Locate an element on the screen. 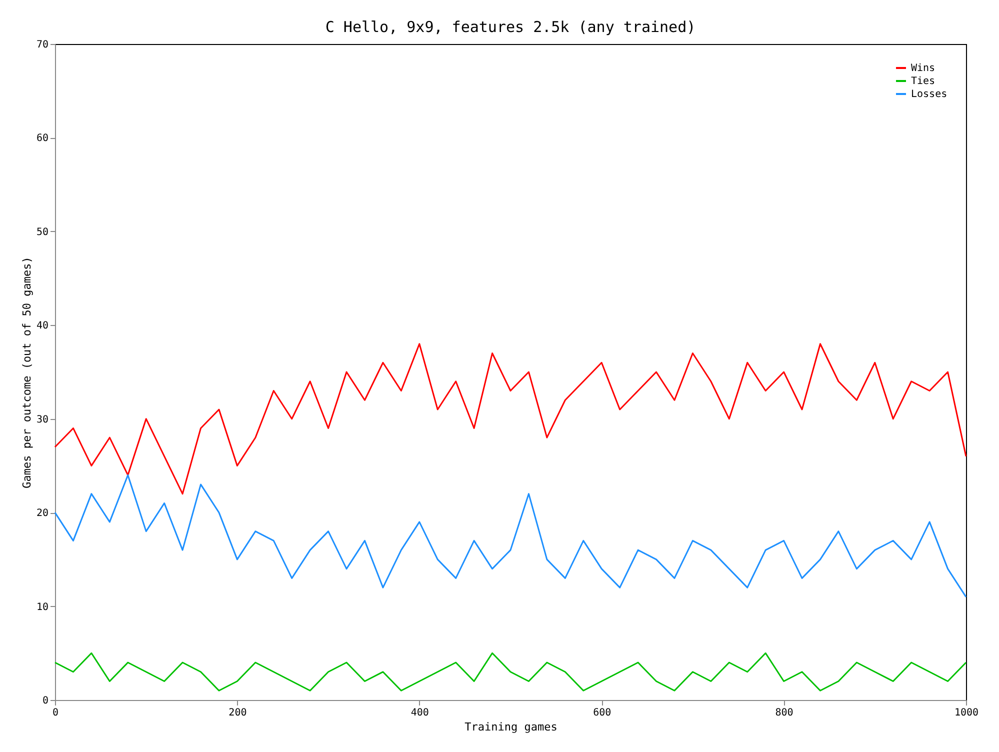 The width and height of the screenshot is (999, 752). y-tick-label: 20 is located at coordinates (42, 514).